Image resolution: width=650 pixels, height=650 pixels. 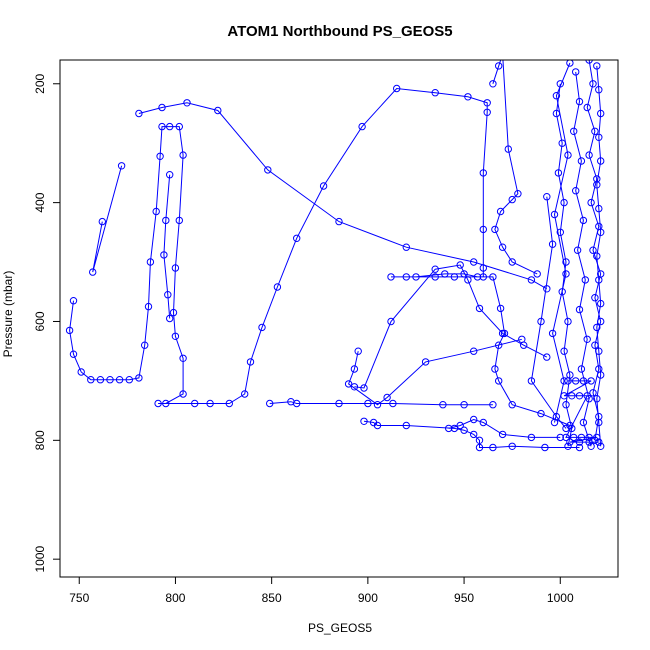 What do you see at coordinates (339, 31) in the screenshot?
I see `chart-title: ATOM1 Northbound PS_GEOS5` at bounding box center [339, 31].